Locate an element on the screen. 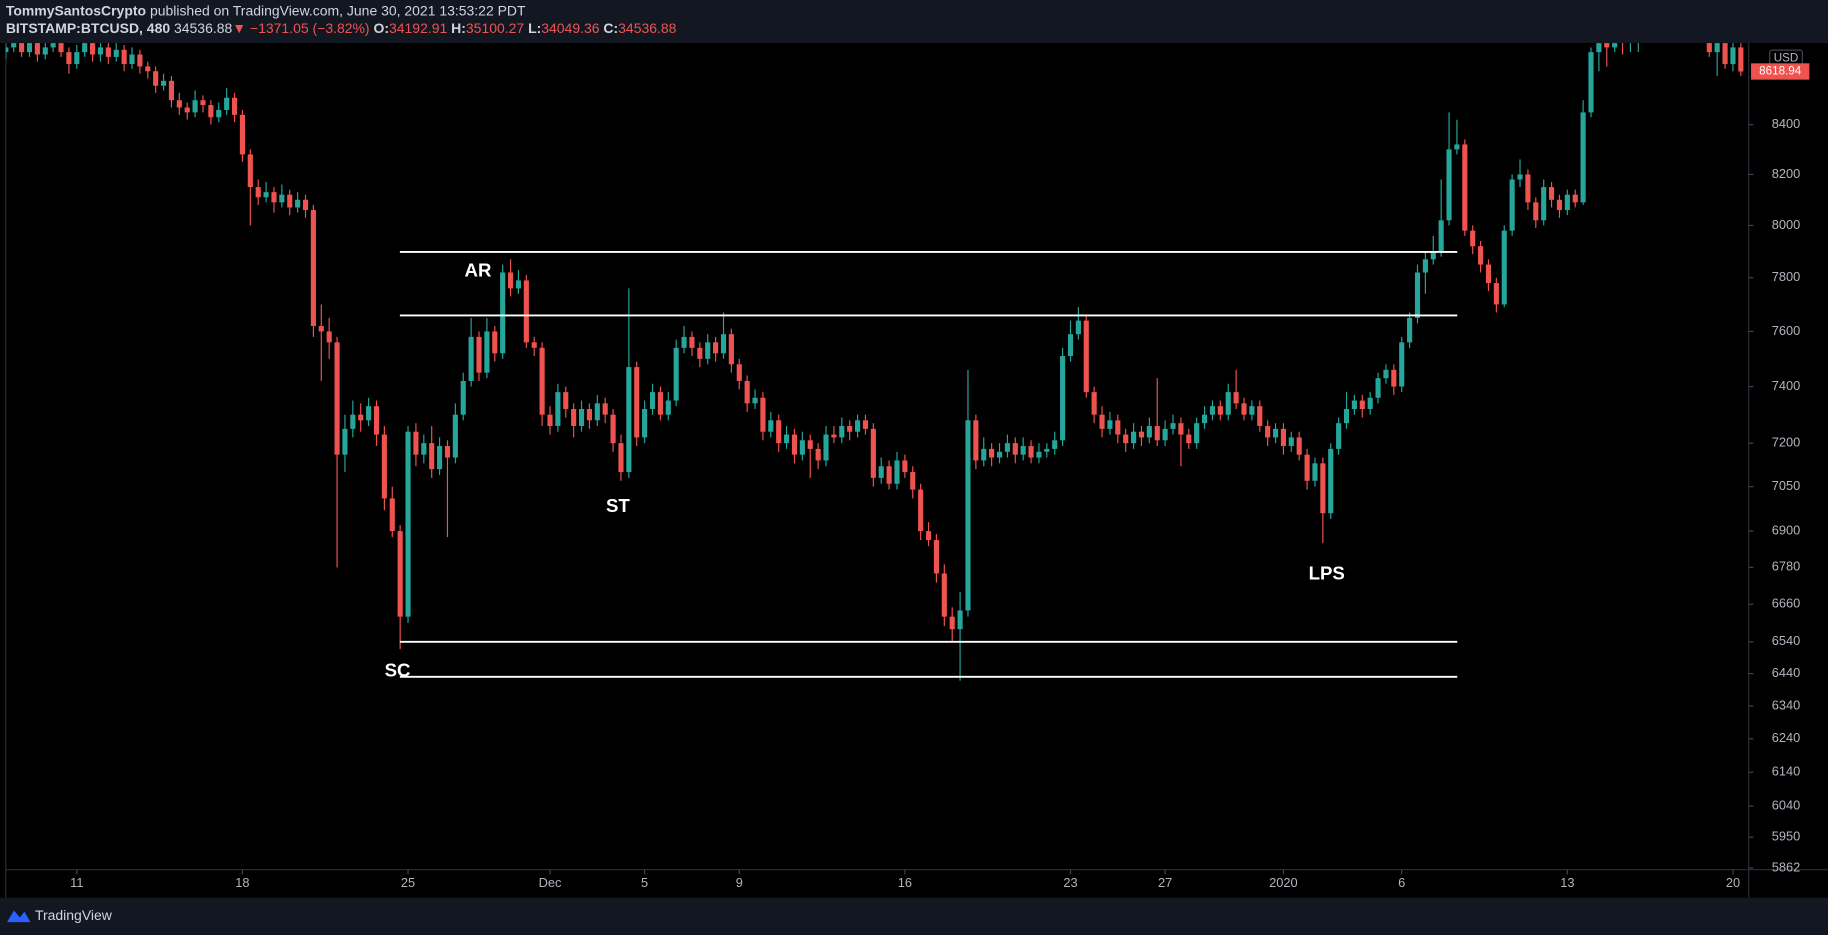 Image resolution: width=1828 pixels, height=935 pixels. x-tick-label: 13 is located at coordinates (1567, 882).